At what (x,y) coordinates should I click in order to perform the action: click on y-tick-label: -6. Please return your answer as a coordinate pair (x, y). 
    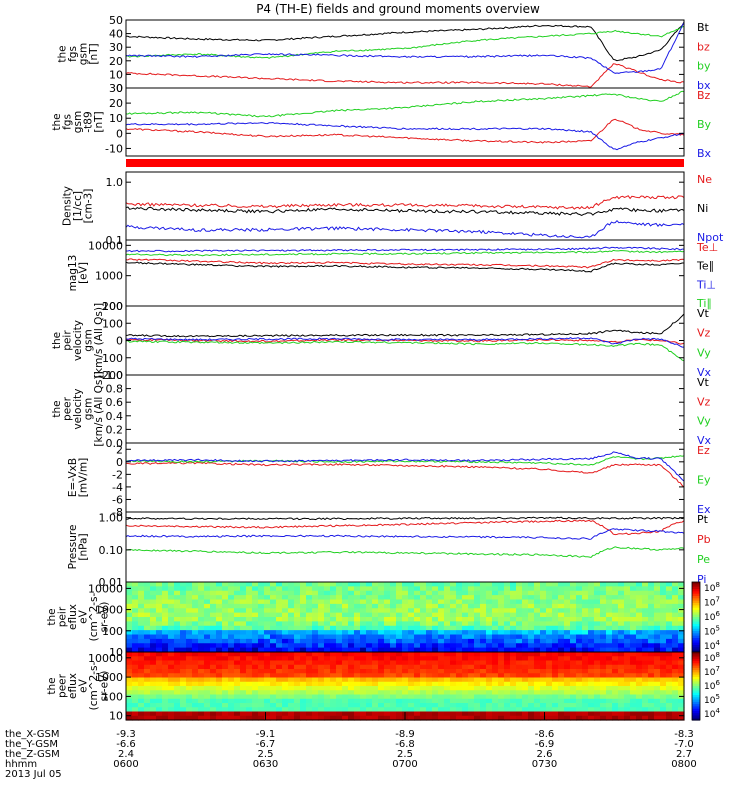
    Looking at the image, I should click on (117, 499).